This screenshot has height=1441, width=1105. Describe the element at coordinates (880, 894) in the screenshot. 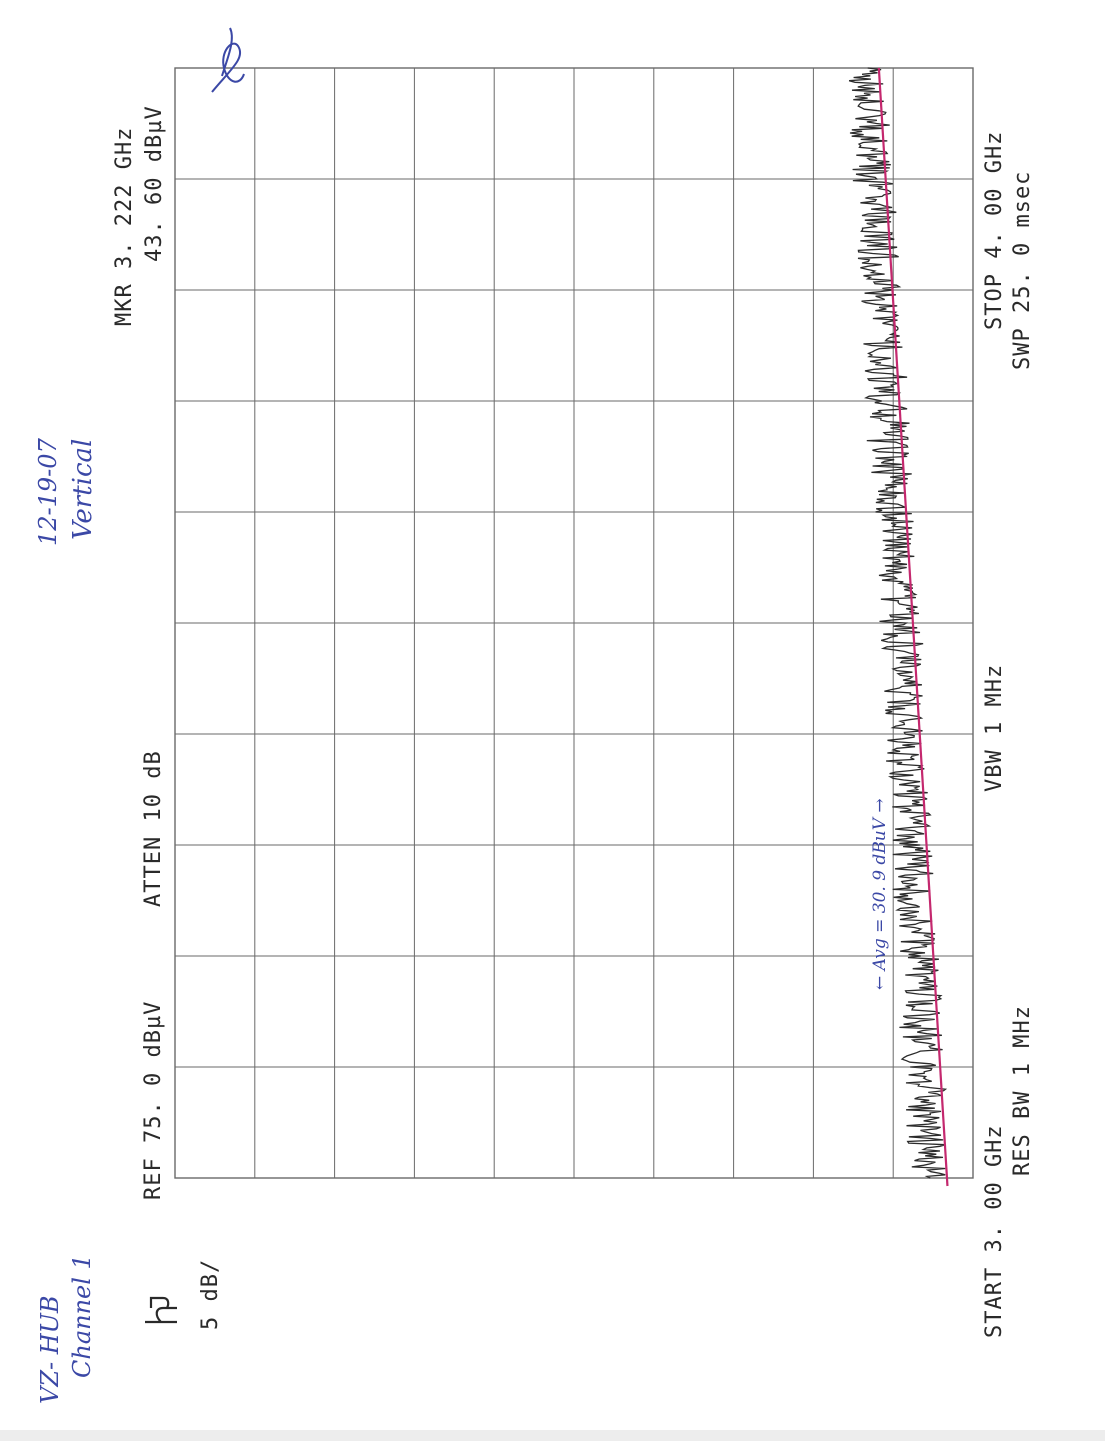

I see `average-note: ← Avg = 30. 9 dBuV →` at that location.